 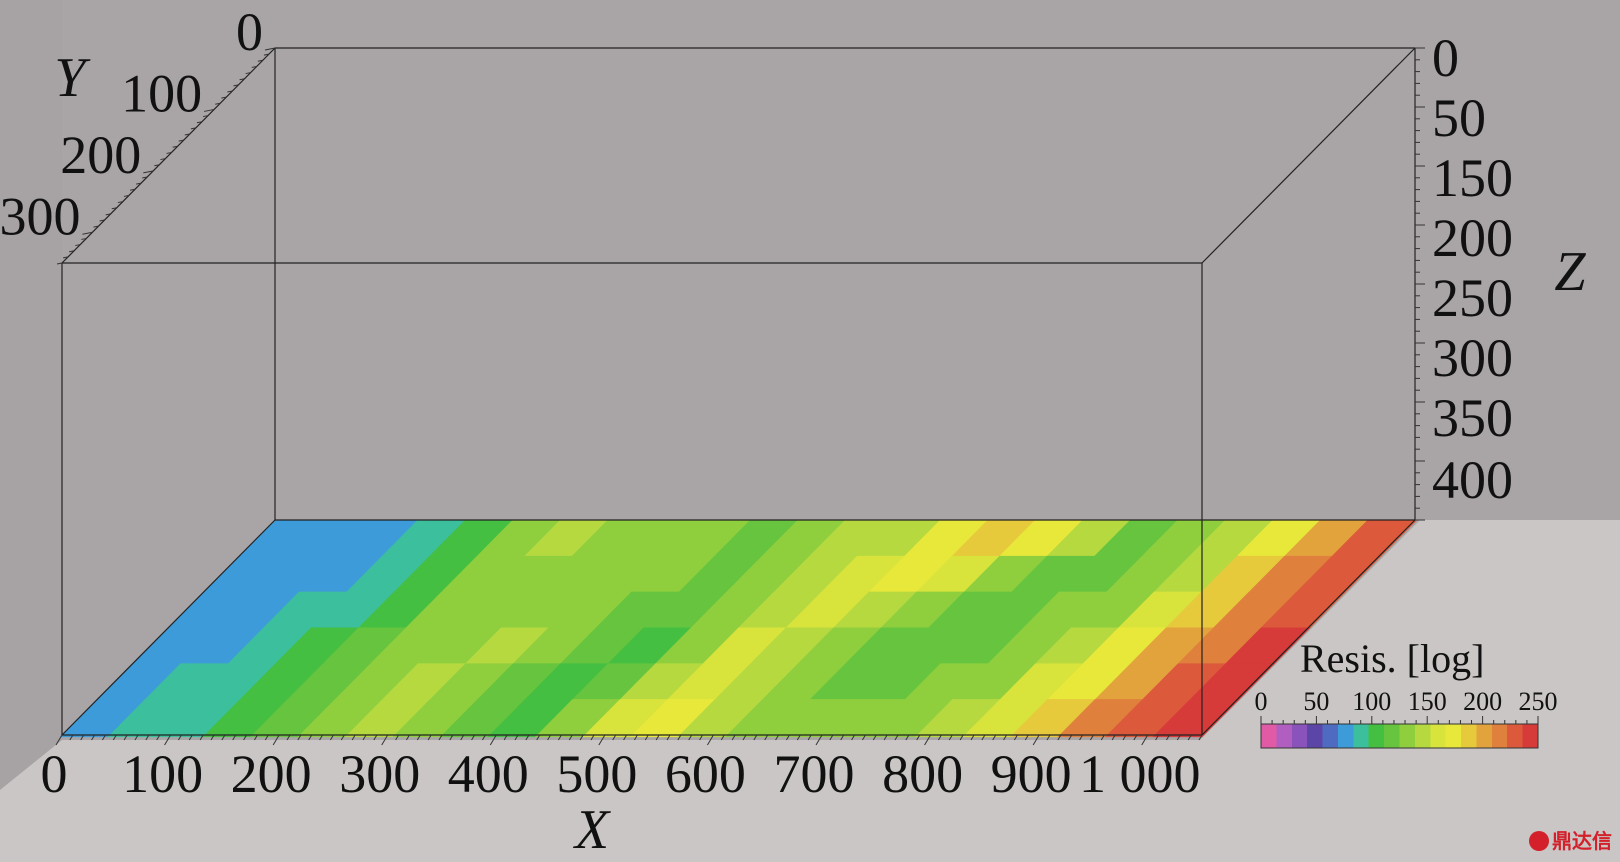 I want to click on z-tick-label: 200, so click(x=1472, y=238).